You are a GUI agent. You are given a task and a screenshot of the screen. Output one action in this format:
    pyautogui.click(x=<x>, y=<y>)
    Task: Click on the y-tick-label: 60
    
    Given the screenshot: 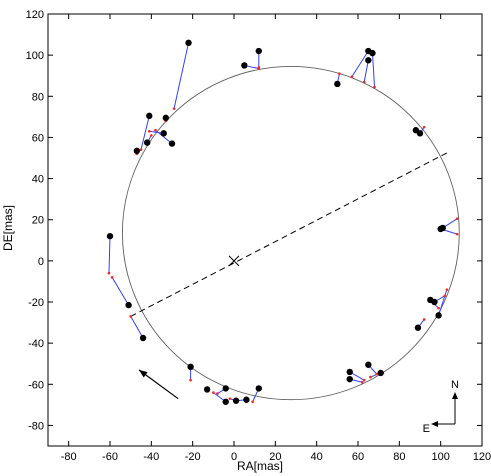 What is the action you would take?
    pyautogui.click(x=38, y=138)
    